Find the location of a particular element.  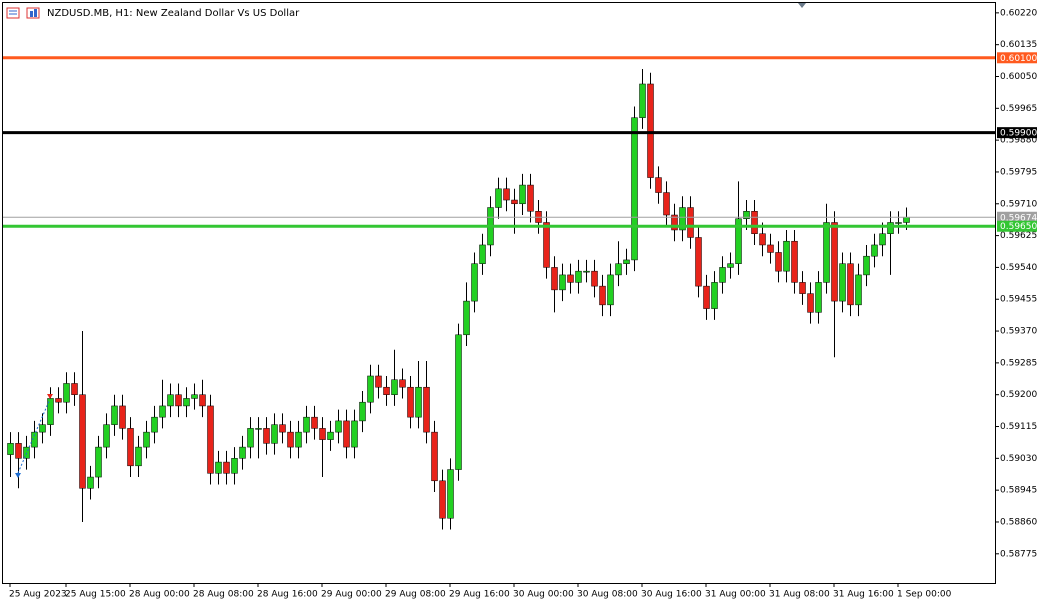

y-tick-label: 0.59540 is located at coordinates (1018, 268).